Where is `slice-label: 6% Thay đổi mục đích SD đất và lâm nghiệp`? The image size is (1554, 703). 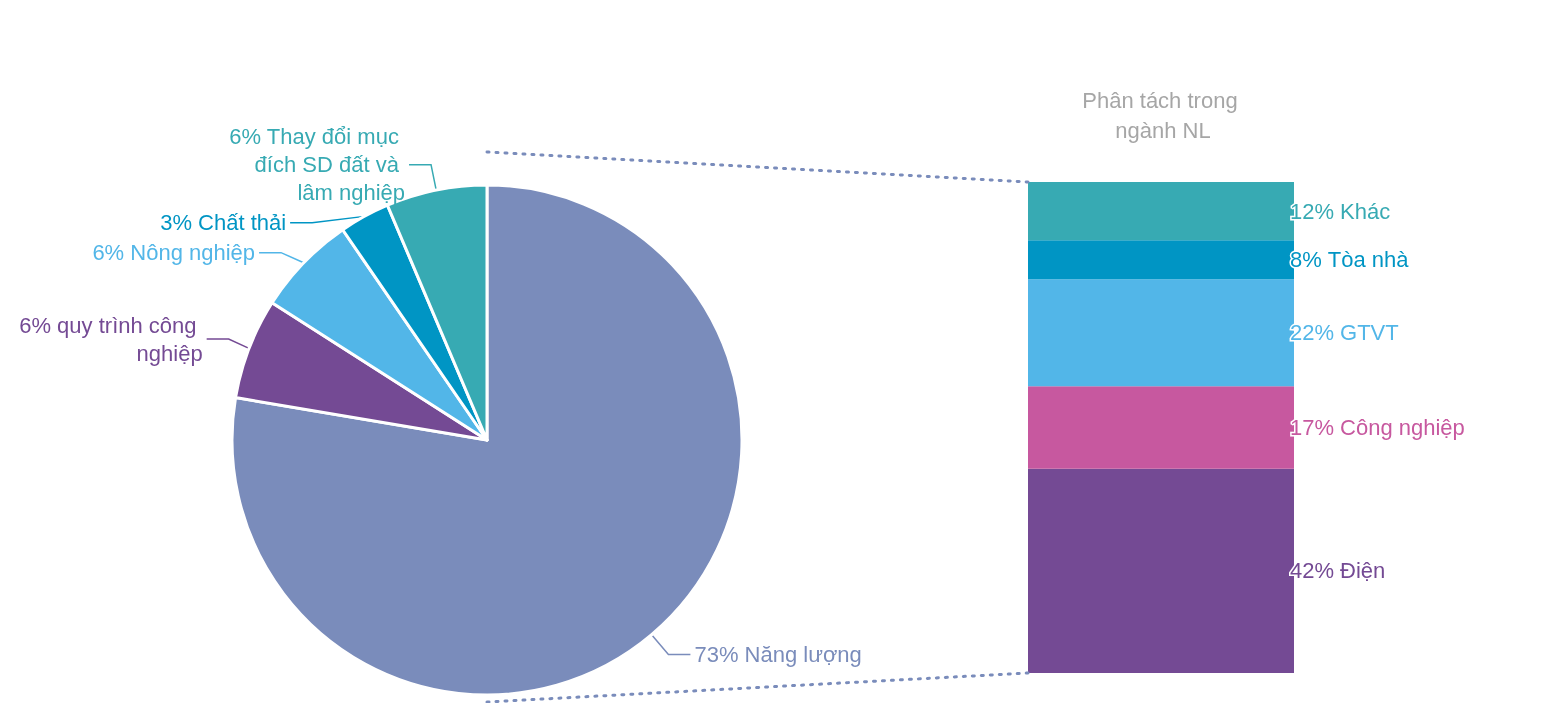 slice-label: 6% Thay đổi mục đích SD đất và lâm nghiệp is located at coordinates (317, 165).